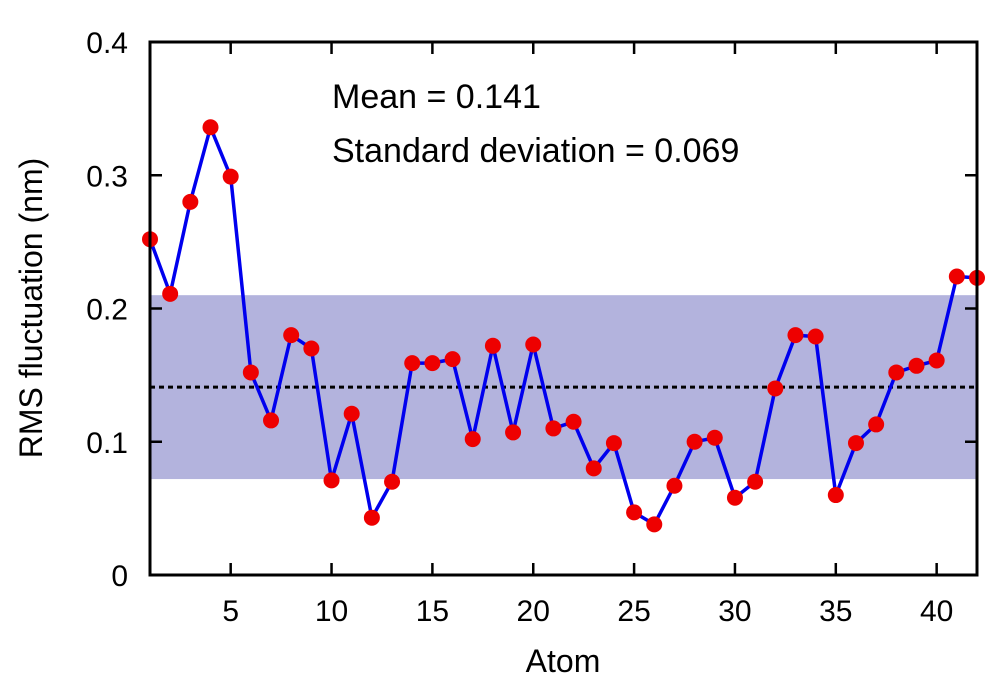 The height and width of the screenshot is (700, 1000). I want to click on x-tick-label: 15, so click(432, 611).